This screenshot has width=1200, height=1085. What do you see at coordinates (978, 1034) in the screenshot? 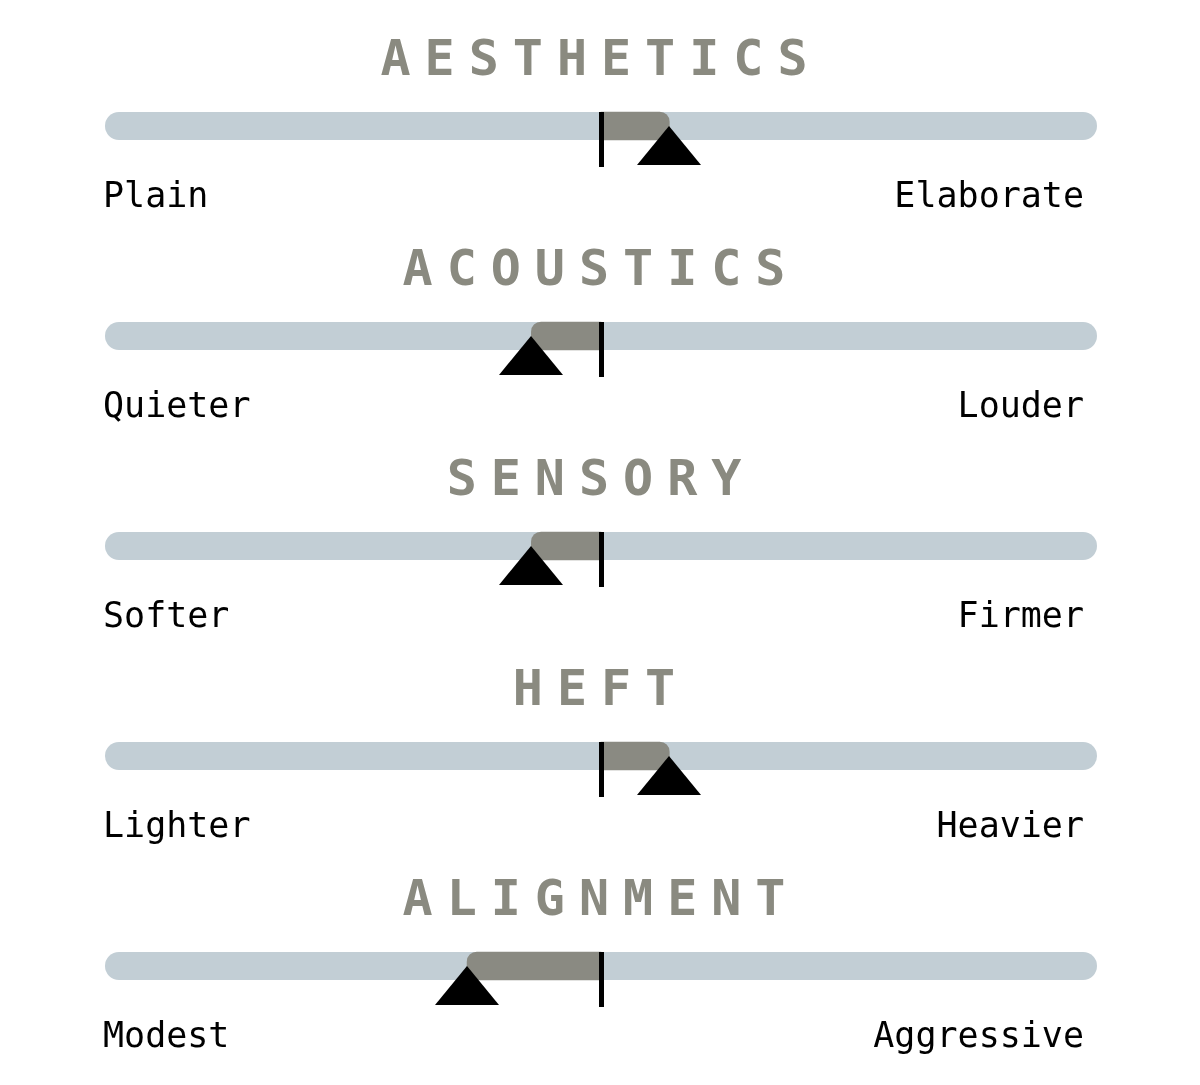
I see `text: Aggressive` at bounding box center [978, 1034].